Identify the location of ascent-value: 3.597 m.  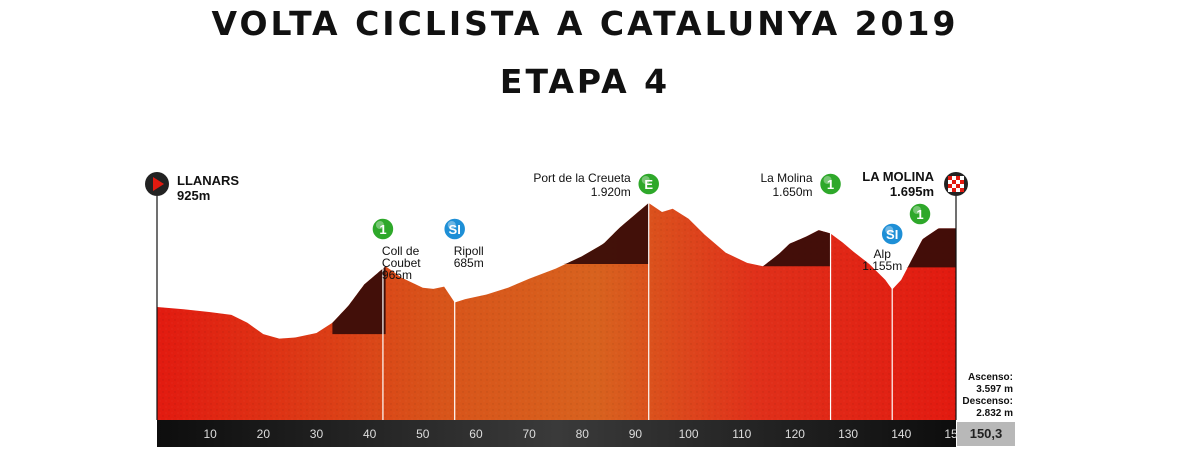
(994, 389).